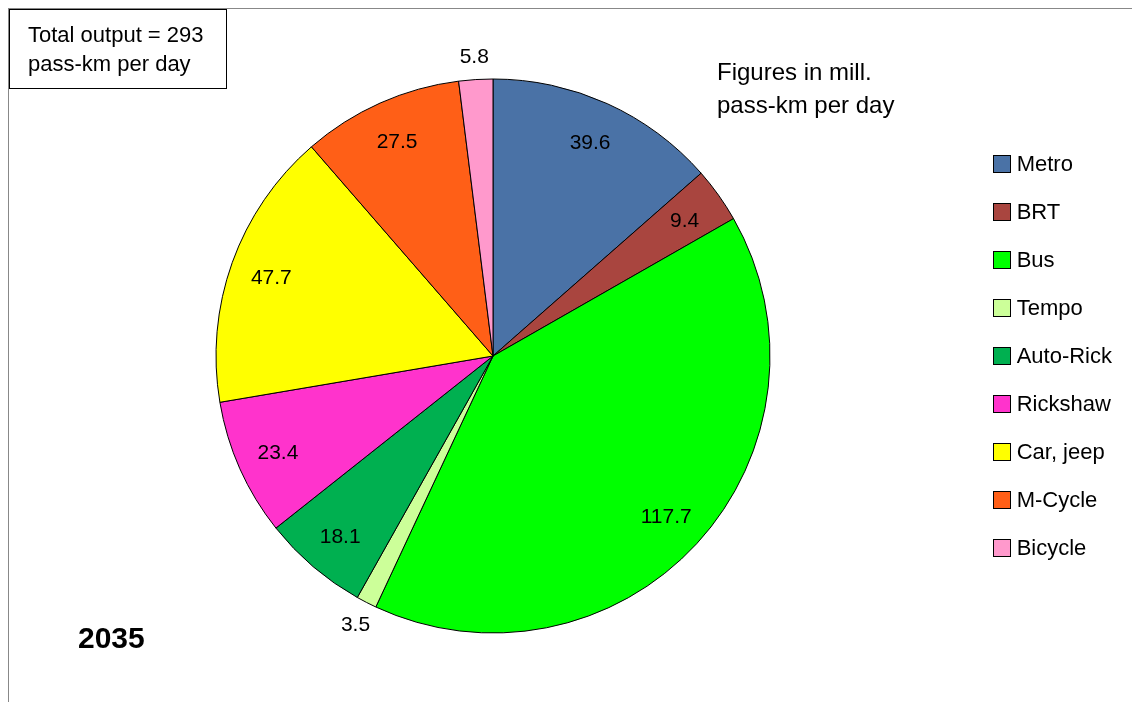  What do you see at coordinates (1038, 211) in the screenshot?
I see `legend-label: BRT` at bounding box center [1038, 211].